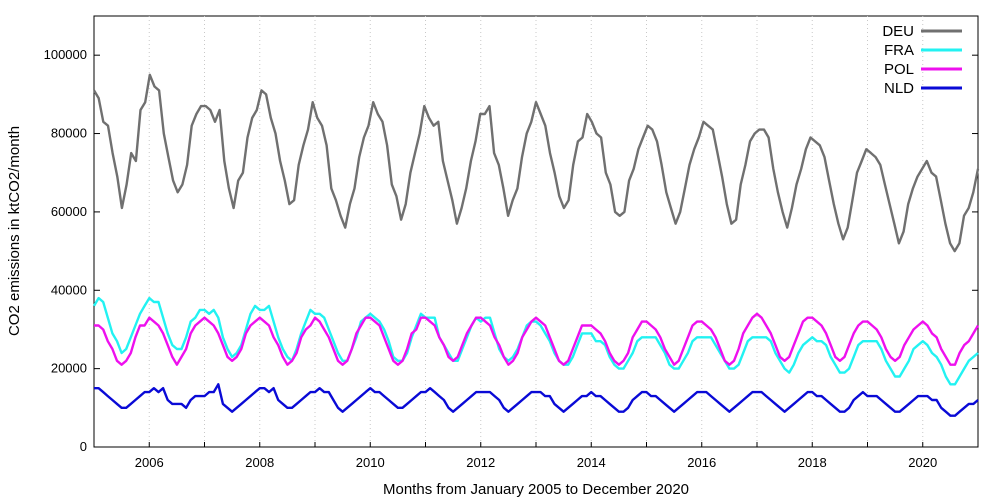  Describe the element at coordinates (149, 462) in the screenshot. I see `x-tick-label: 2006` at that location.